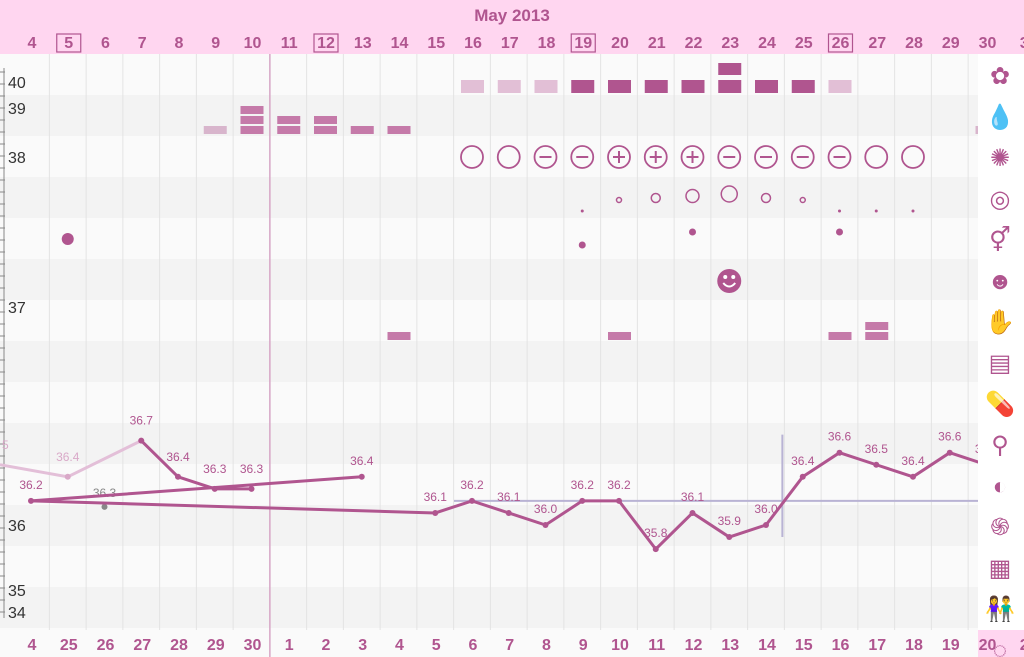  Describe the element at coordinates (914, 43) in the screenshot. I see `date-label: 28` at that location.